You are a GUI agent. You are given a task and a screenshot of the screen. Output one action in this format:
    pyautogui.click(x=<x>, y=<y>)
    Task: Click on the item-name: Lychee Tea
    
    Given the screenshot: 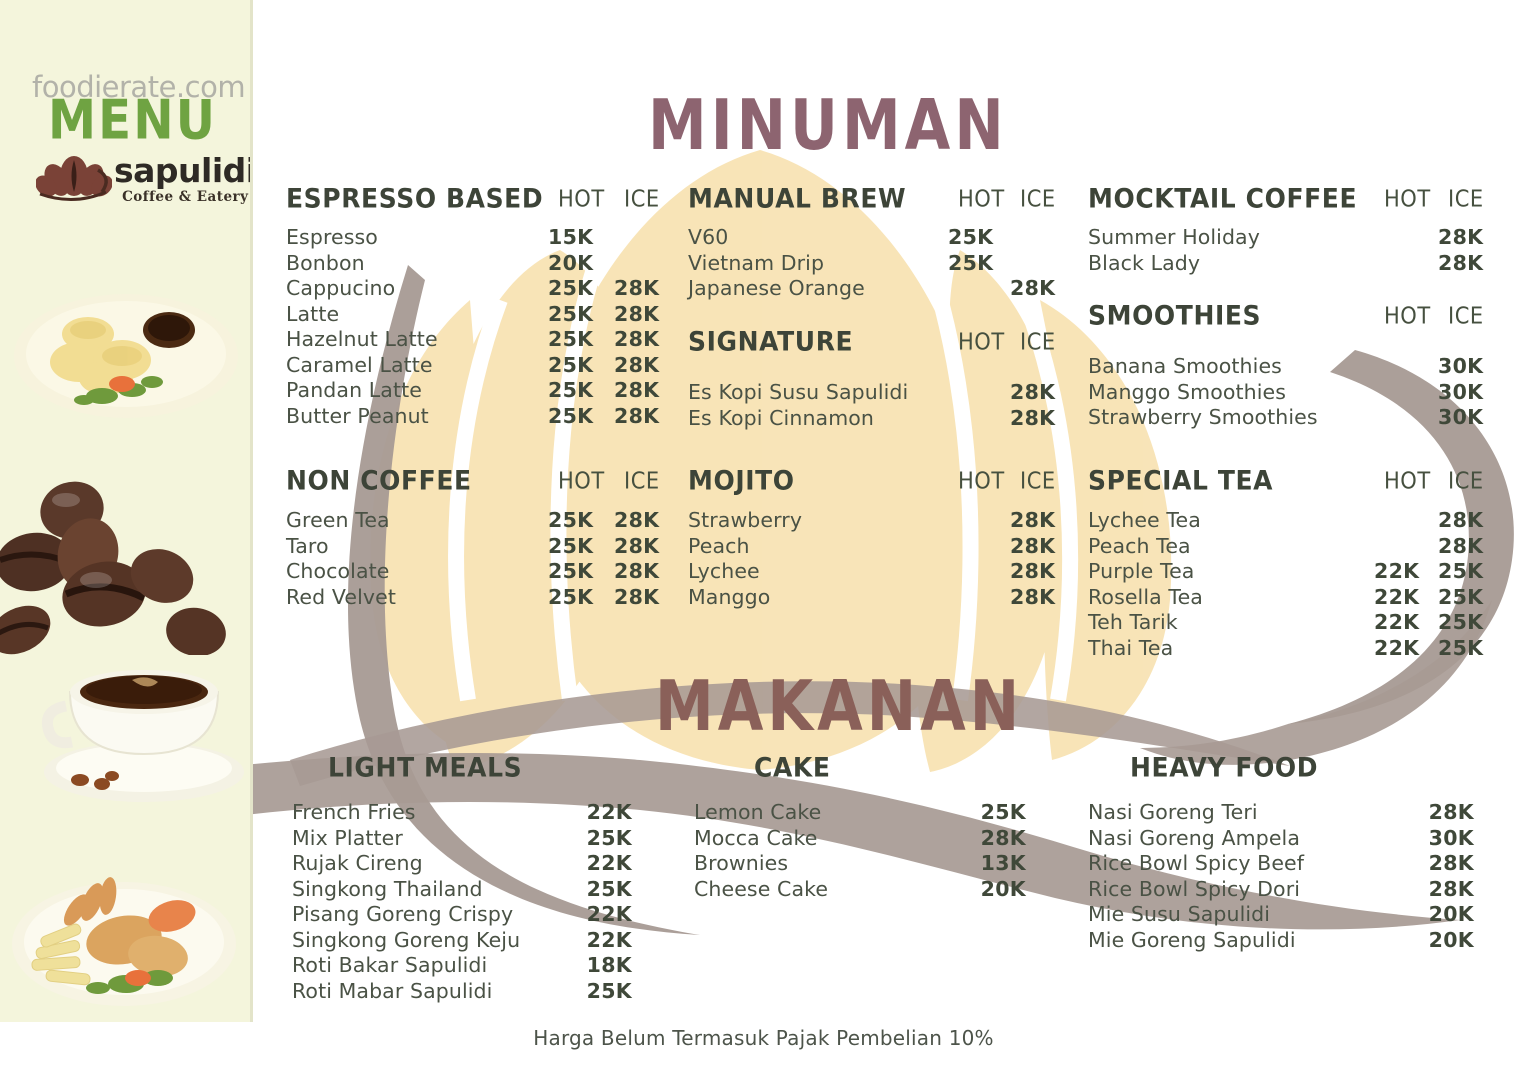 What is the action you would take?
    pyautogui.click(x=1144, y=520)
    